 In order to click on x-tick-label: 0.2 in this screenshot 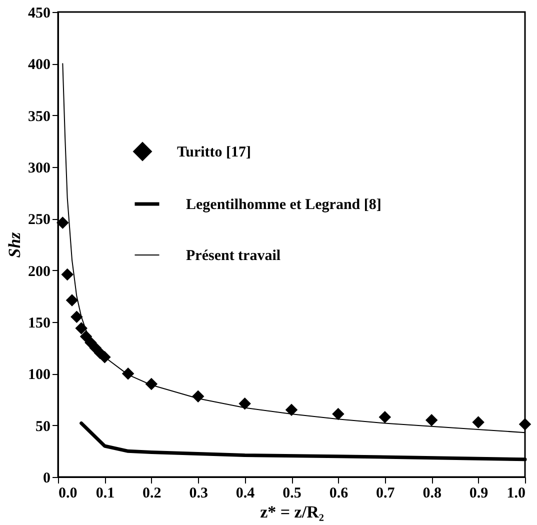, I will do `click(152, 494)`.